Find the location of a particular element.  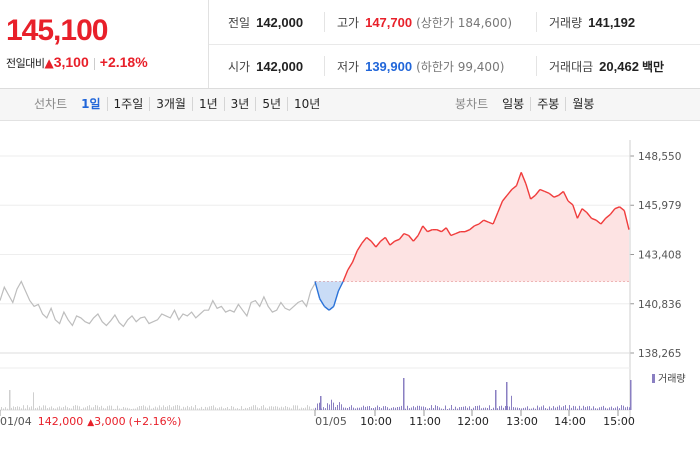

period-1: 1주일 is located at coordinates (128, 104).